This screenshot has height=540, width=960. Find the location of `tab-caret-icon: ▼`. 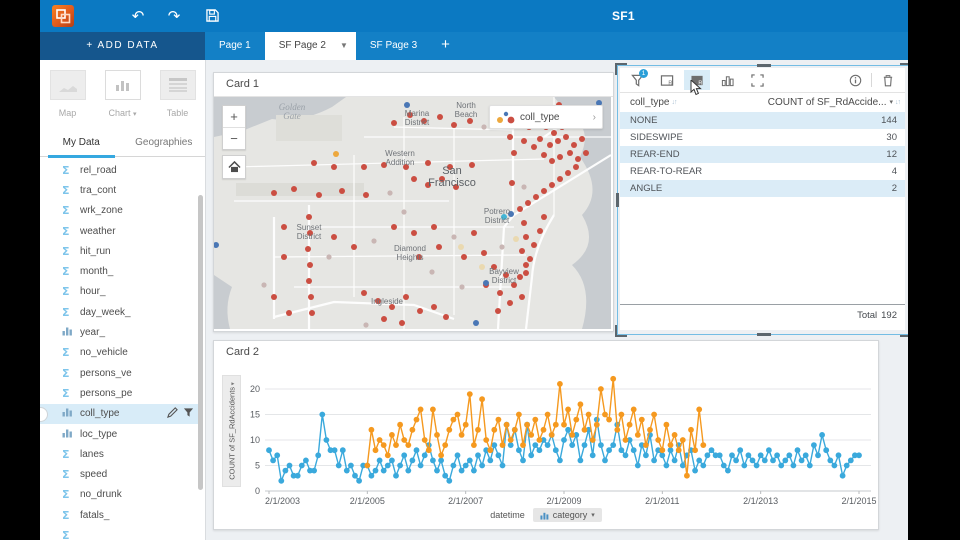

tab-caret-icon: ▼ is located at coordinates (343, 45).